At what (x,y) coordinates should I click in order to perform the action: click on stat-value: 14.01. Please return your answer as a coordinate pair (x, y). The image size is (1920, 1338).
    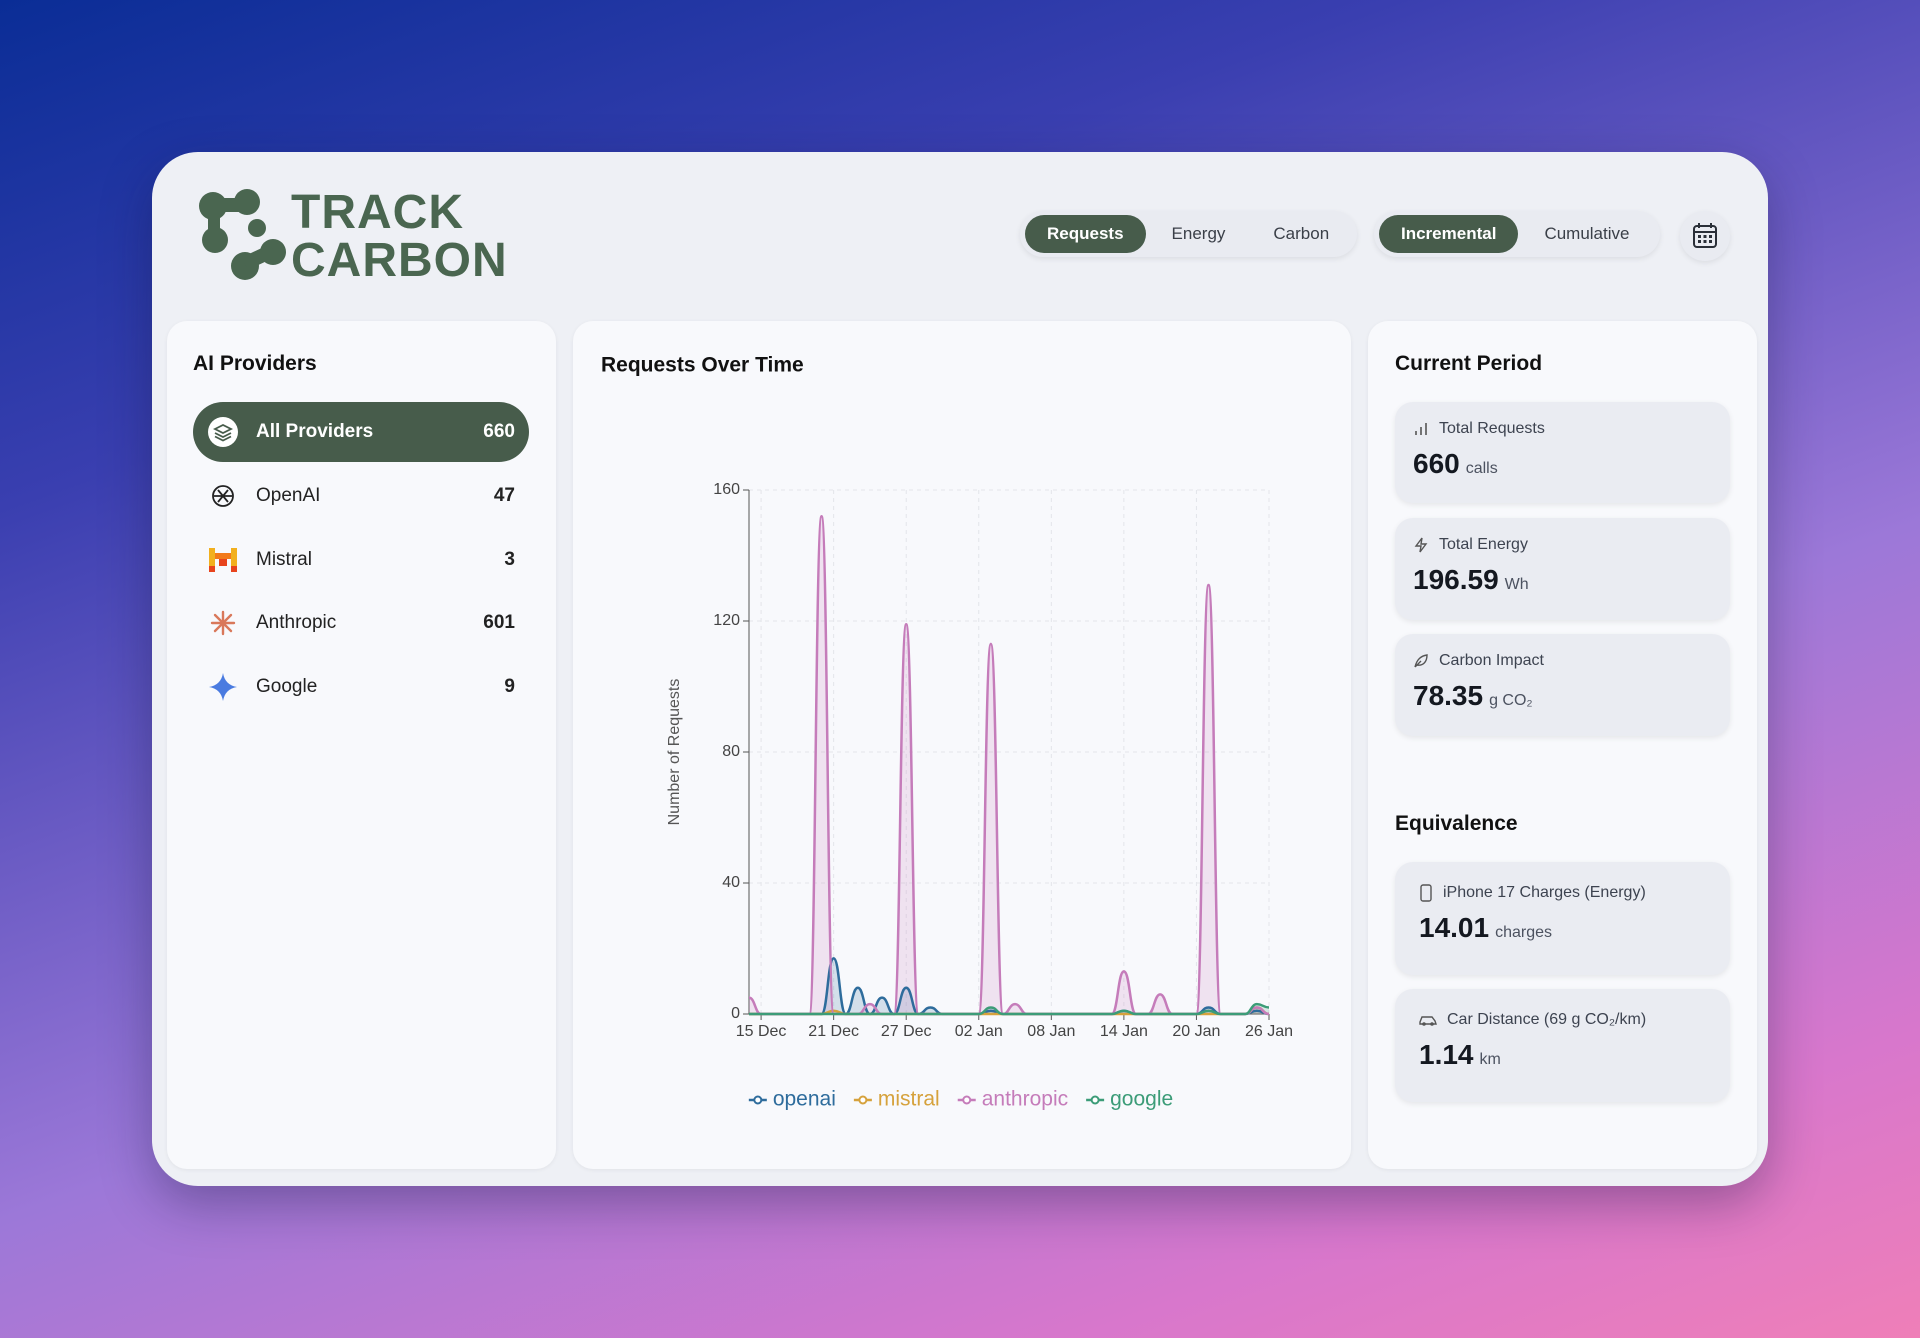
    Looking at the image, I should click on (1454, 927).